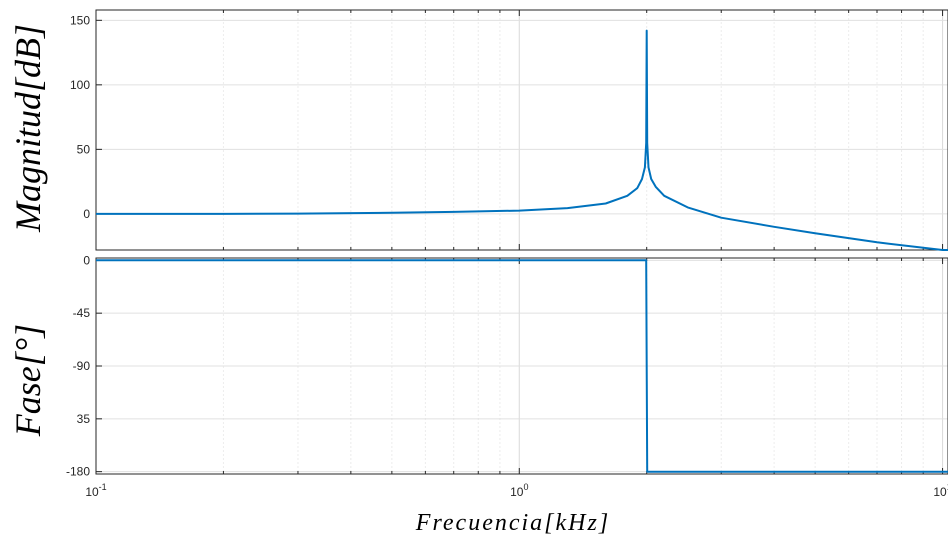  I want to click on magnitude-axis-label: Magnitud[dB], so click(28, 128).